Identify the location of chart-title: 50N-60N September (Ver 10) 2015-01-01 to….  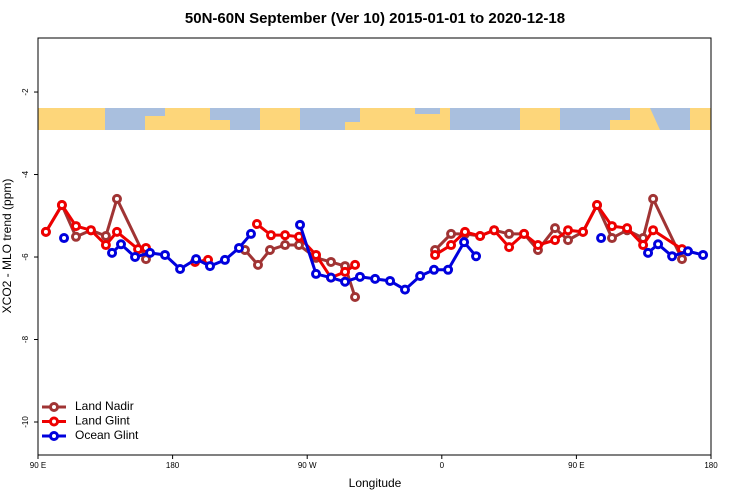
(375, 18).